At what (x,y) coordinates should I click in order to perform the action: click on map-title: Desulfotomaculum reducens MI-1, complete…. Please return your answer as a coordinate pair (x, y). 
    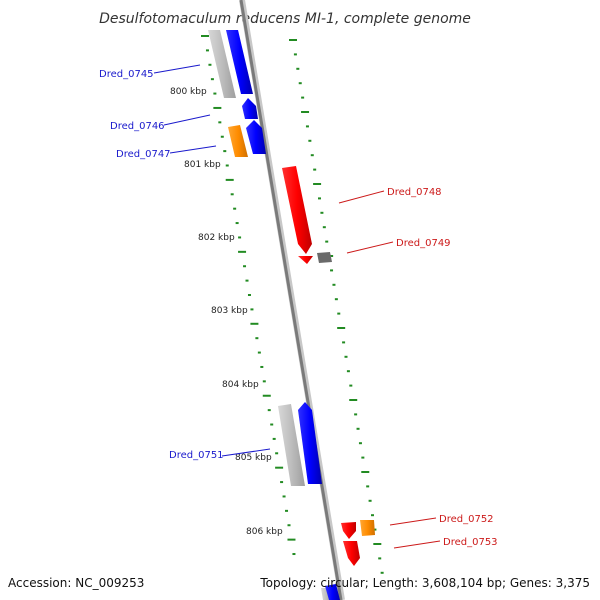
    Looking at the image, I should click on (285, 19).